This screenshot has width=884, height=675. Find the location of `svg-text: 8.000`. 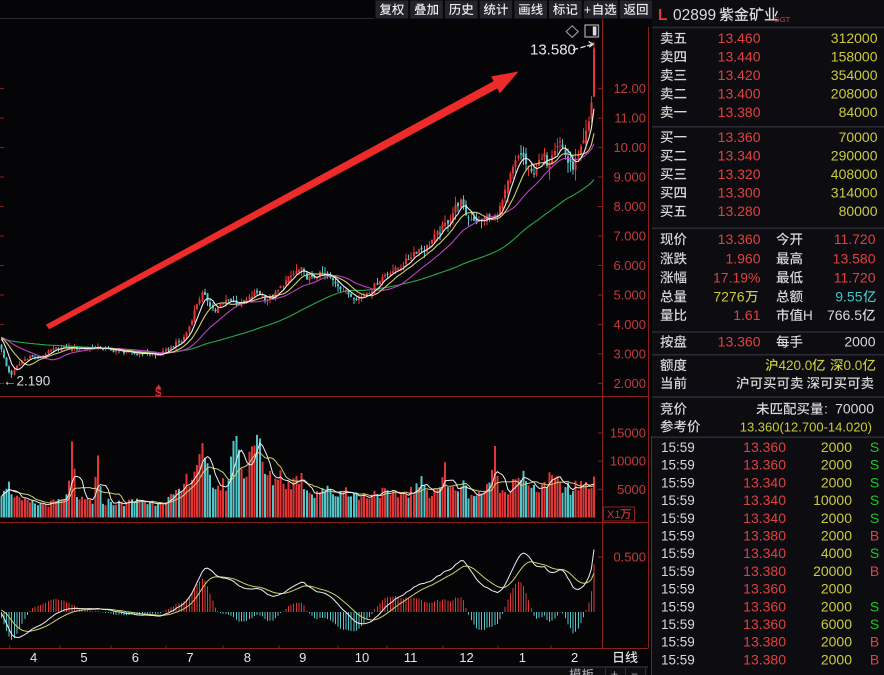

svg-text: 8.000 is located at coordinates (629, 206).